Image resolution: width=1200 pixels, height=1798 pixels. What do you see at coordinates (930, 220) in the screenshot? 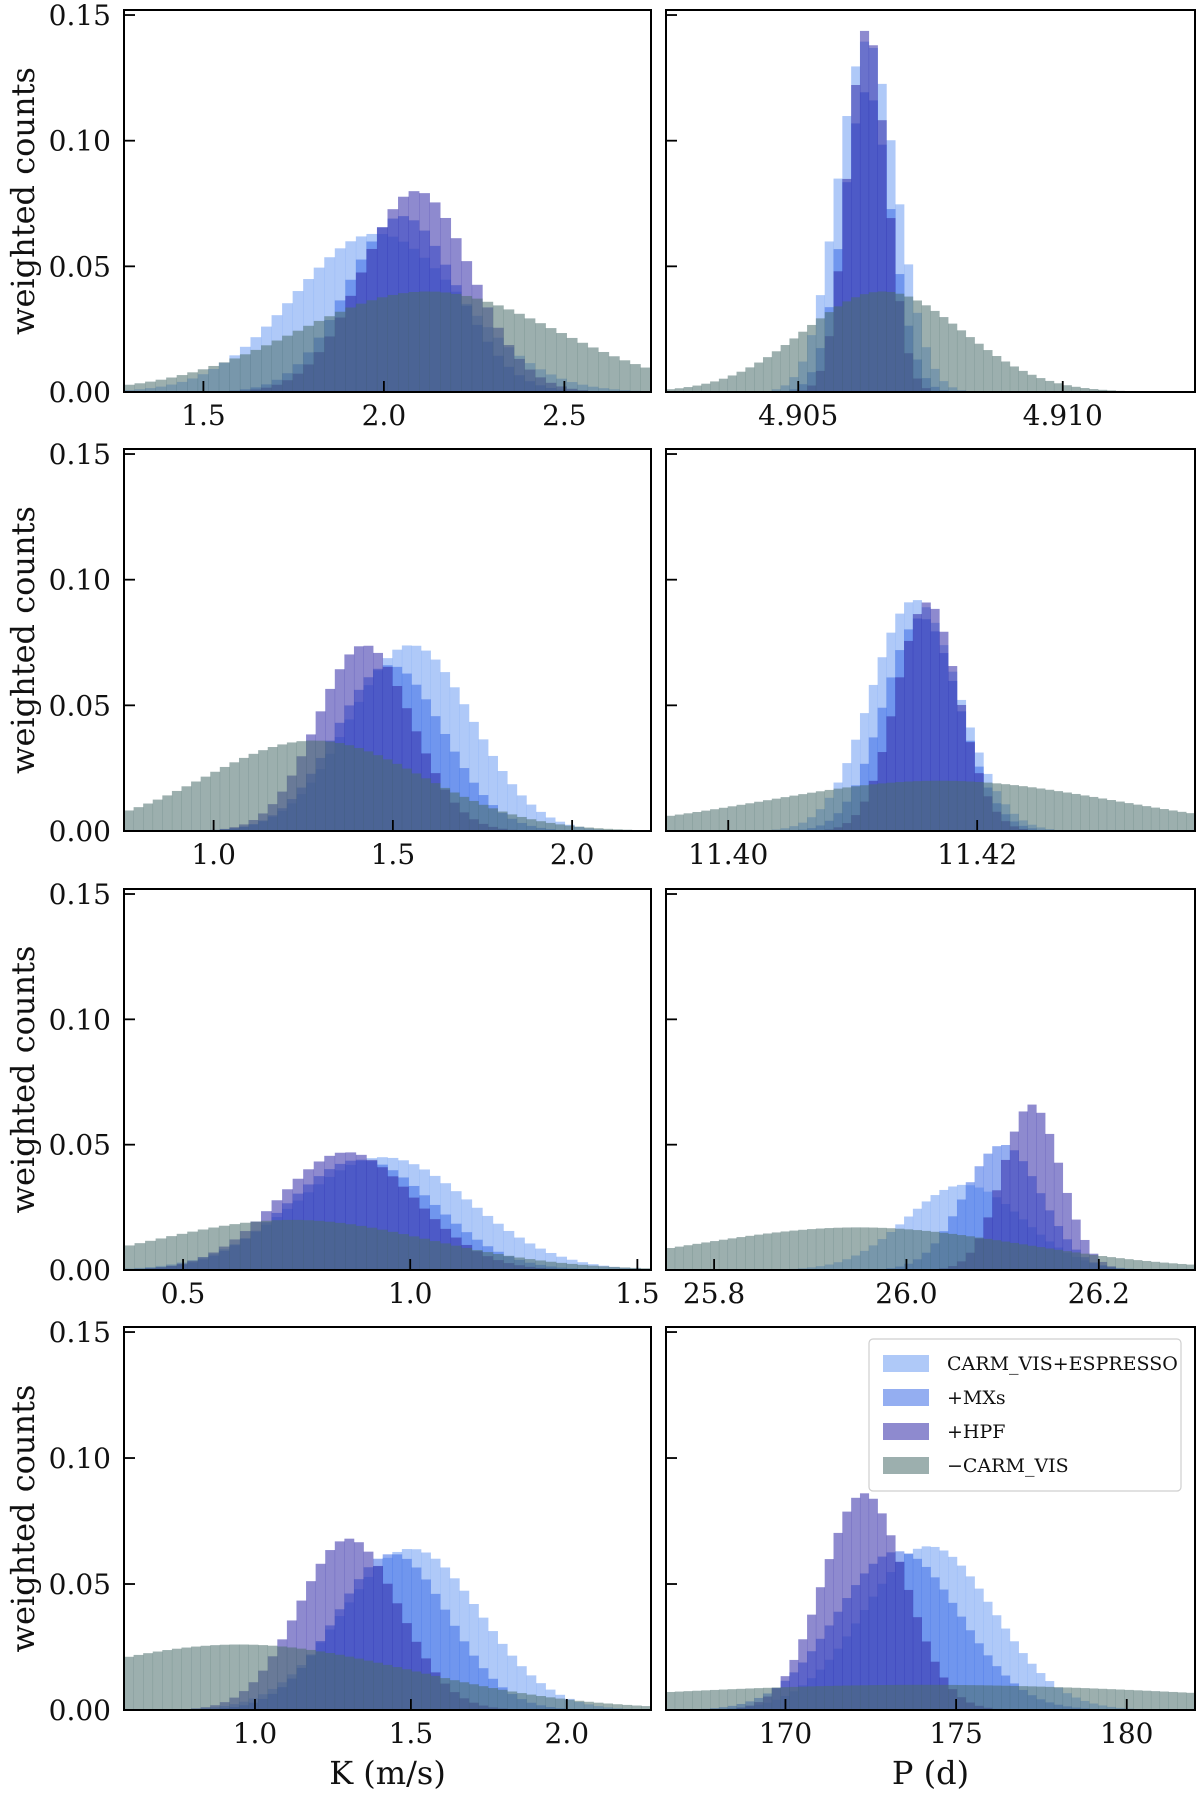
I see `panel-1: 4.905 4.910` at bounding box center [930, 220].